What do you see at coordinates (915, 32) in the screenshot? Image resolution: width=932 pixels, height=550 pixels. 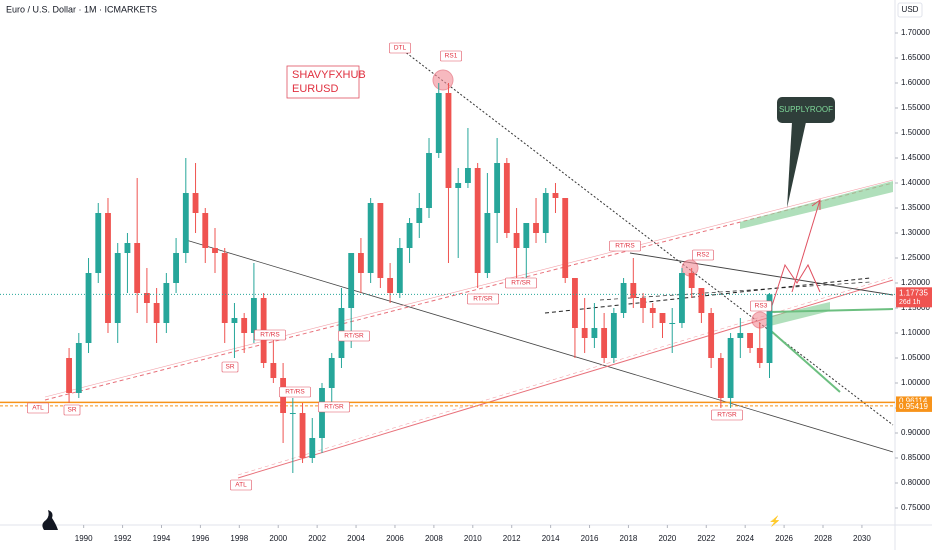 I see `y-tick-label: 1.70000` at bounding box center [915, 32].